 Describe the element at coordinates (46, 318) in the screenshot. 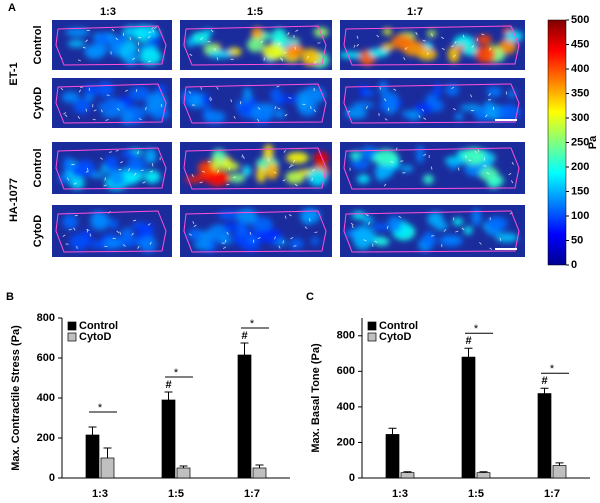

I see `y-tick-label: 800` at that location.